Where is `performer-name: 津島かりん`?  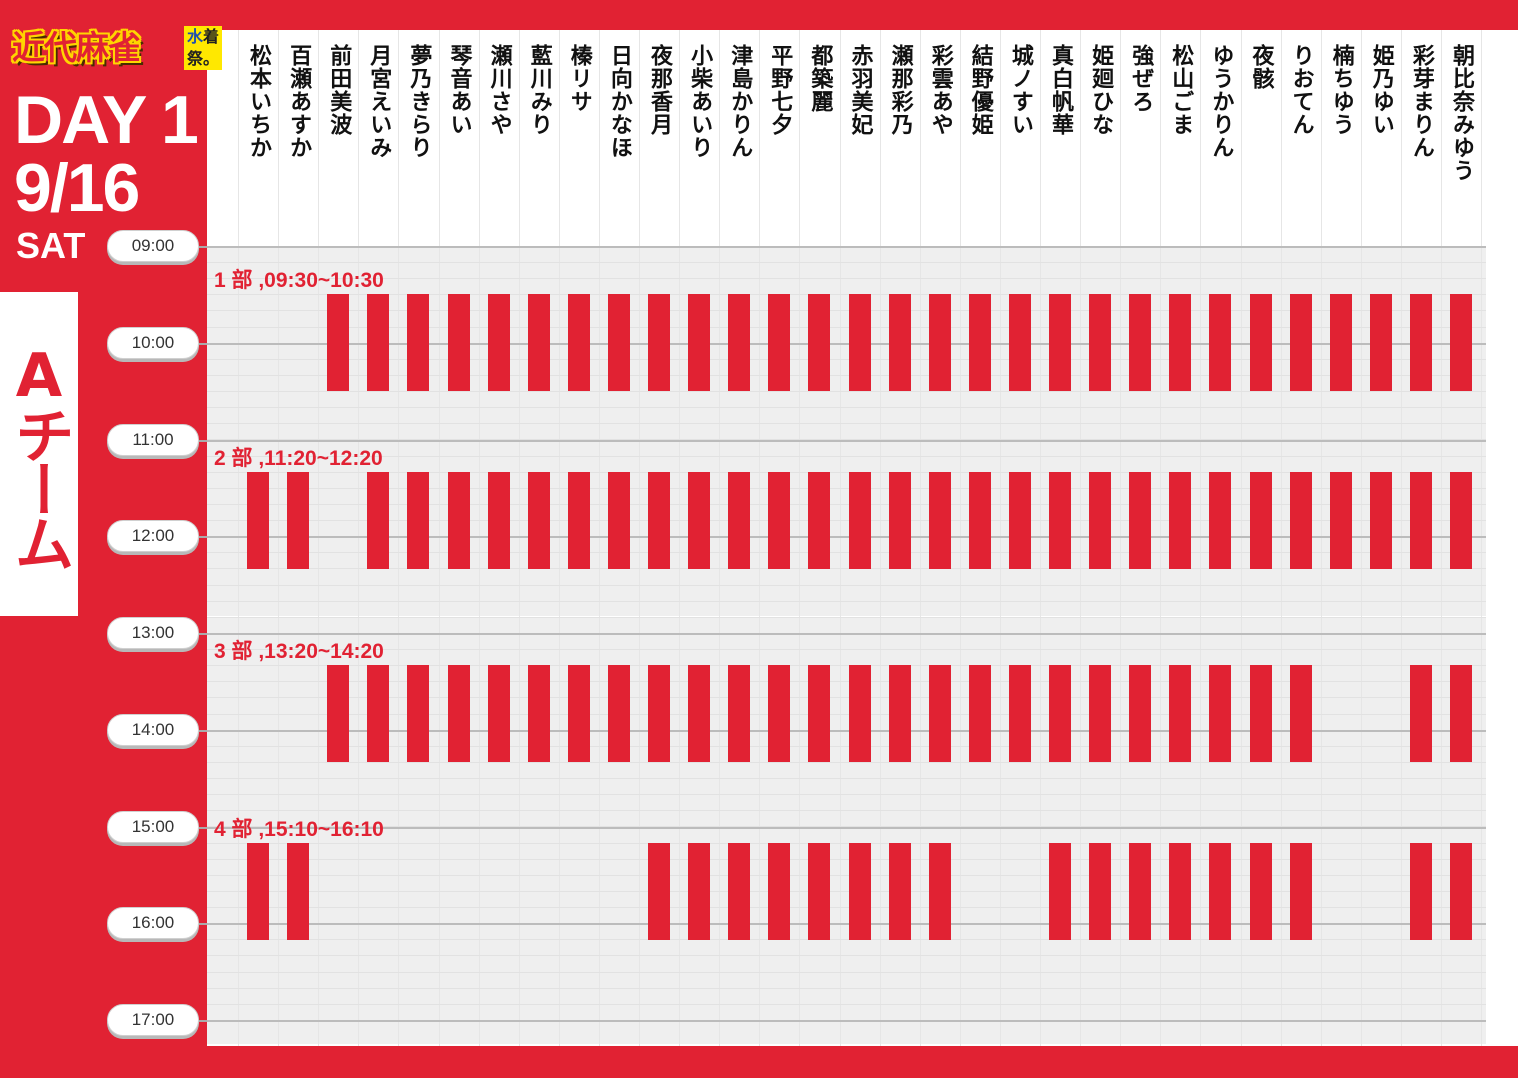 performer-name: 津島かりん is located at coordinates (740, 101).